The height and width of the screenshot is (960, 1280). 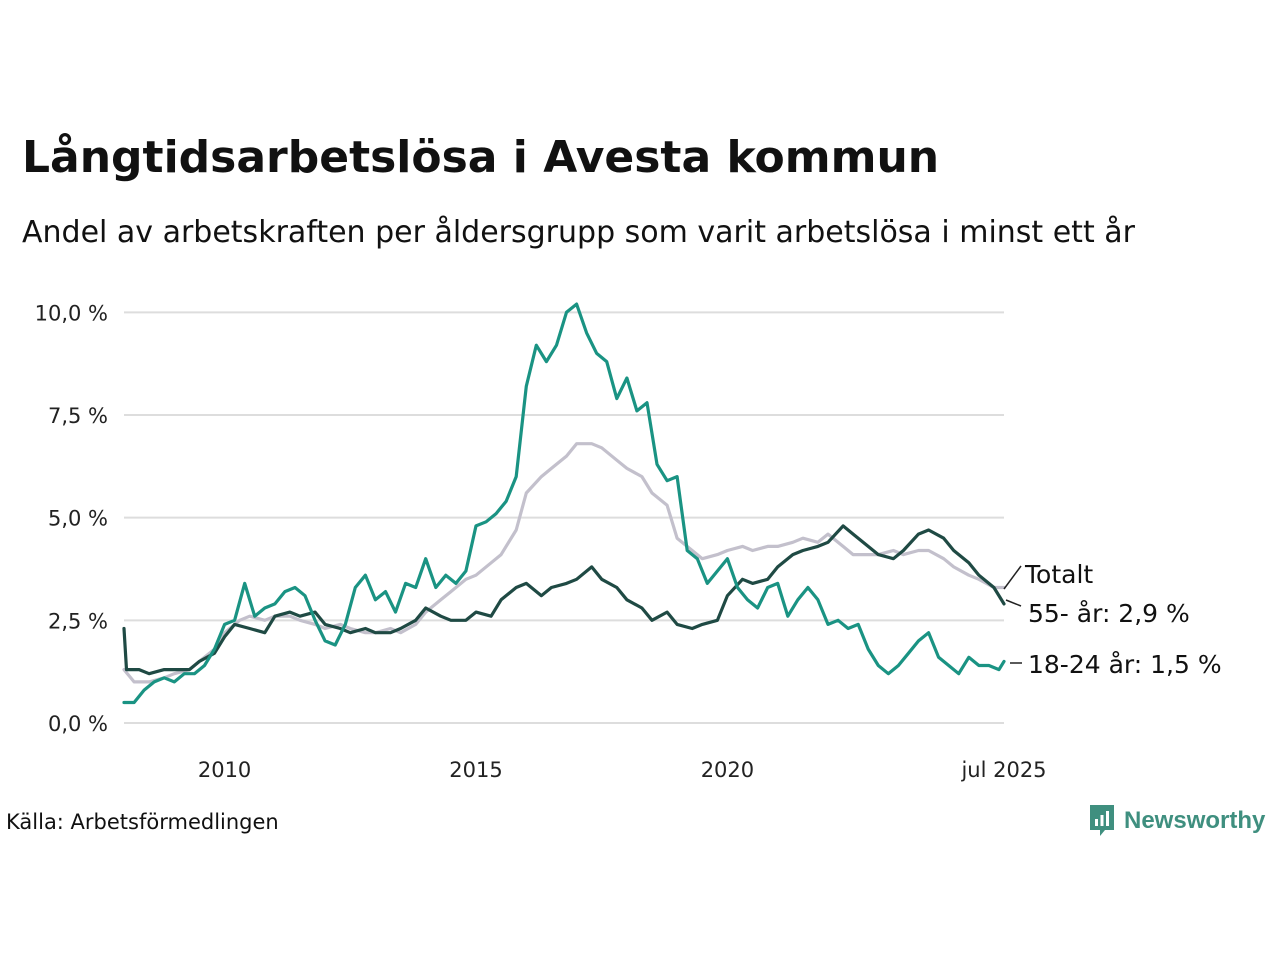 What do you see at coordinates (1102, 820) in the screenshot?
I see `newsworthy-logo-icon` at bounding box center [1102, 820].